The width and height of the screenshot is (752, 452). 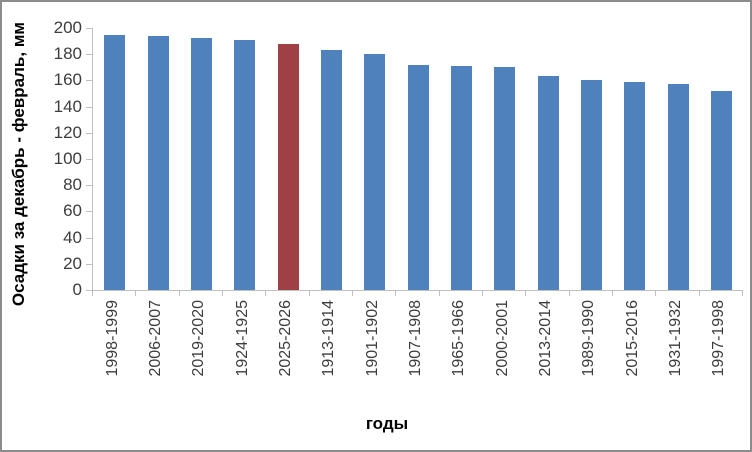 I want to click on y-tick-label: 60, so click(x=72, y=211).